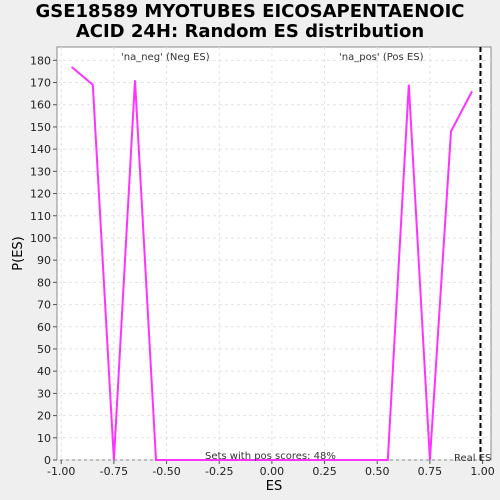  Describe the element at coordinates (472, 458) in the screenshot. I see `real-es-label: Real ES` at that location.